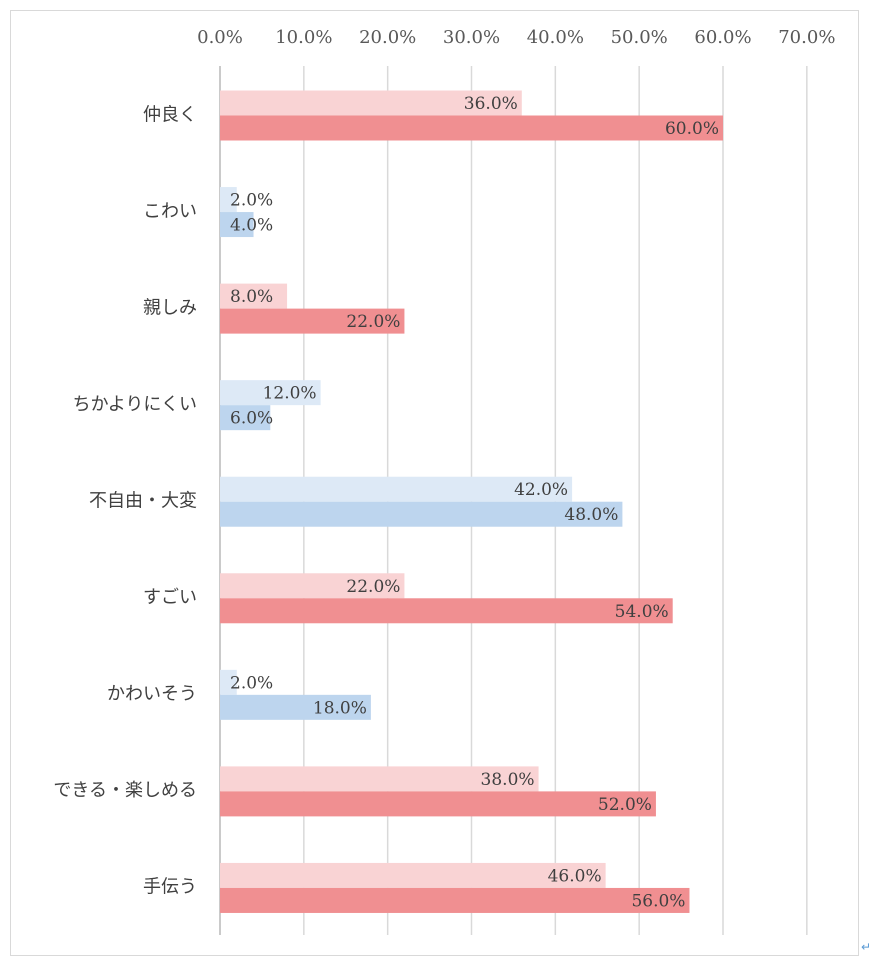 The width and height of the screenshot is (870, 974). What do you see at coordinates (591, 515) in the screenshot?
I see `data-label: 48.0%` at bounding box center [591, 515].